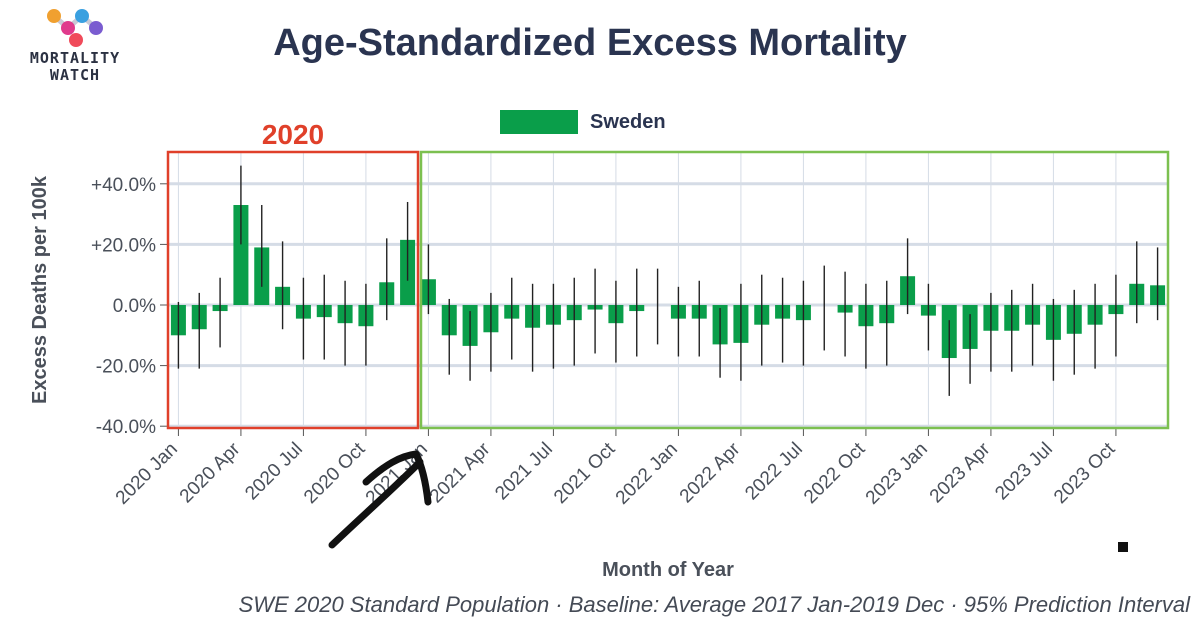  I want to click on hand-drawn-arrowhead, so click(397, 478).